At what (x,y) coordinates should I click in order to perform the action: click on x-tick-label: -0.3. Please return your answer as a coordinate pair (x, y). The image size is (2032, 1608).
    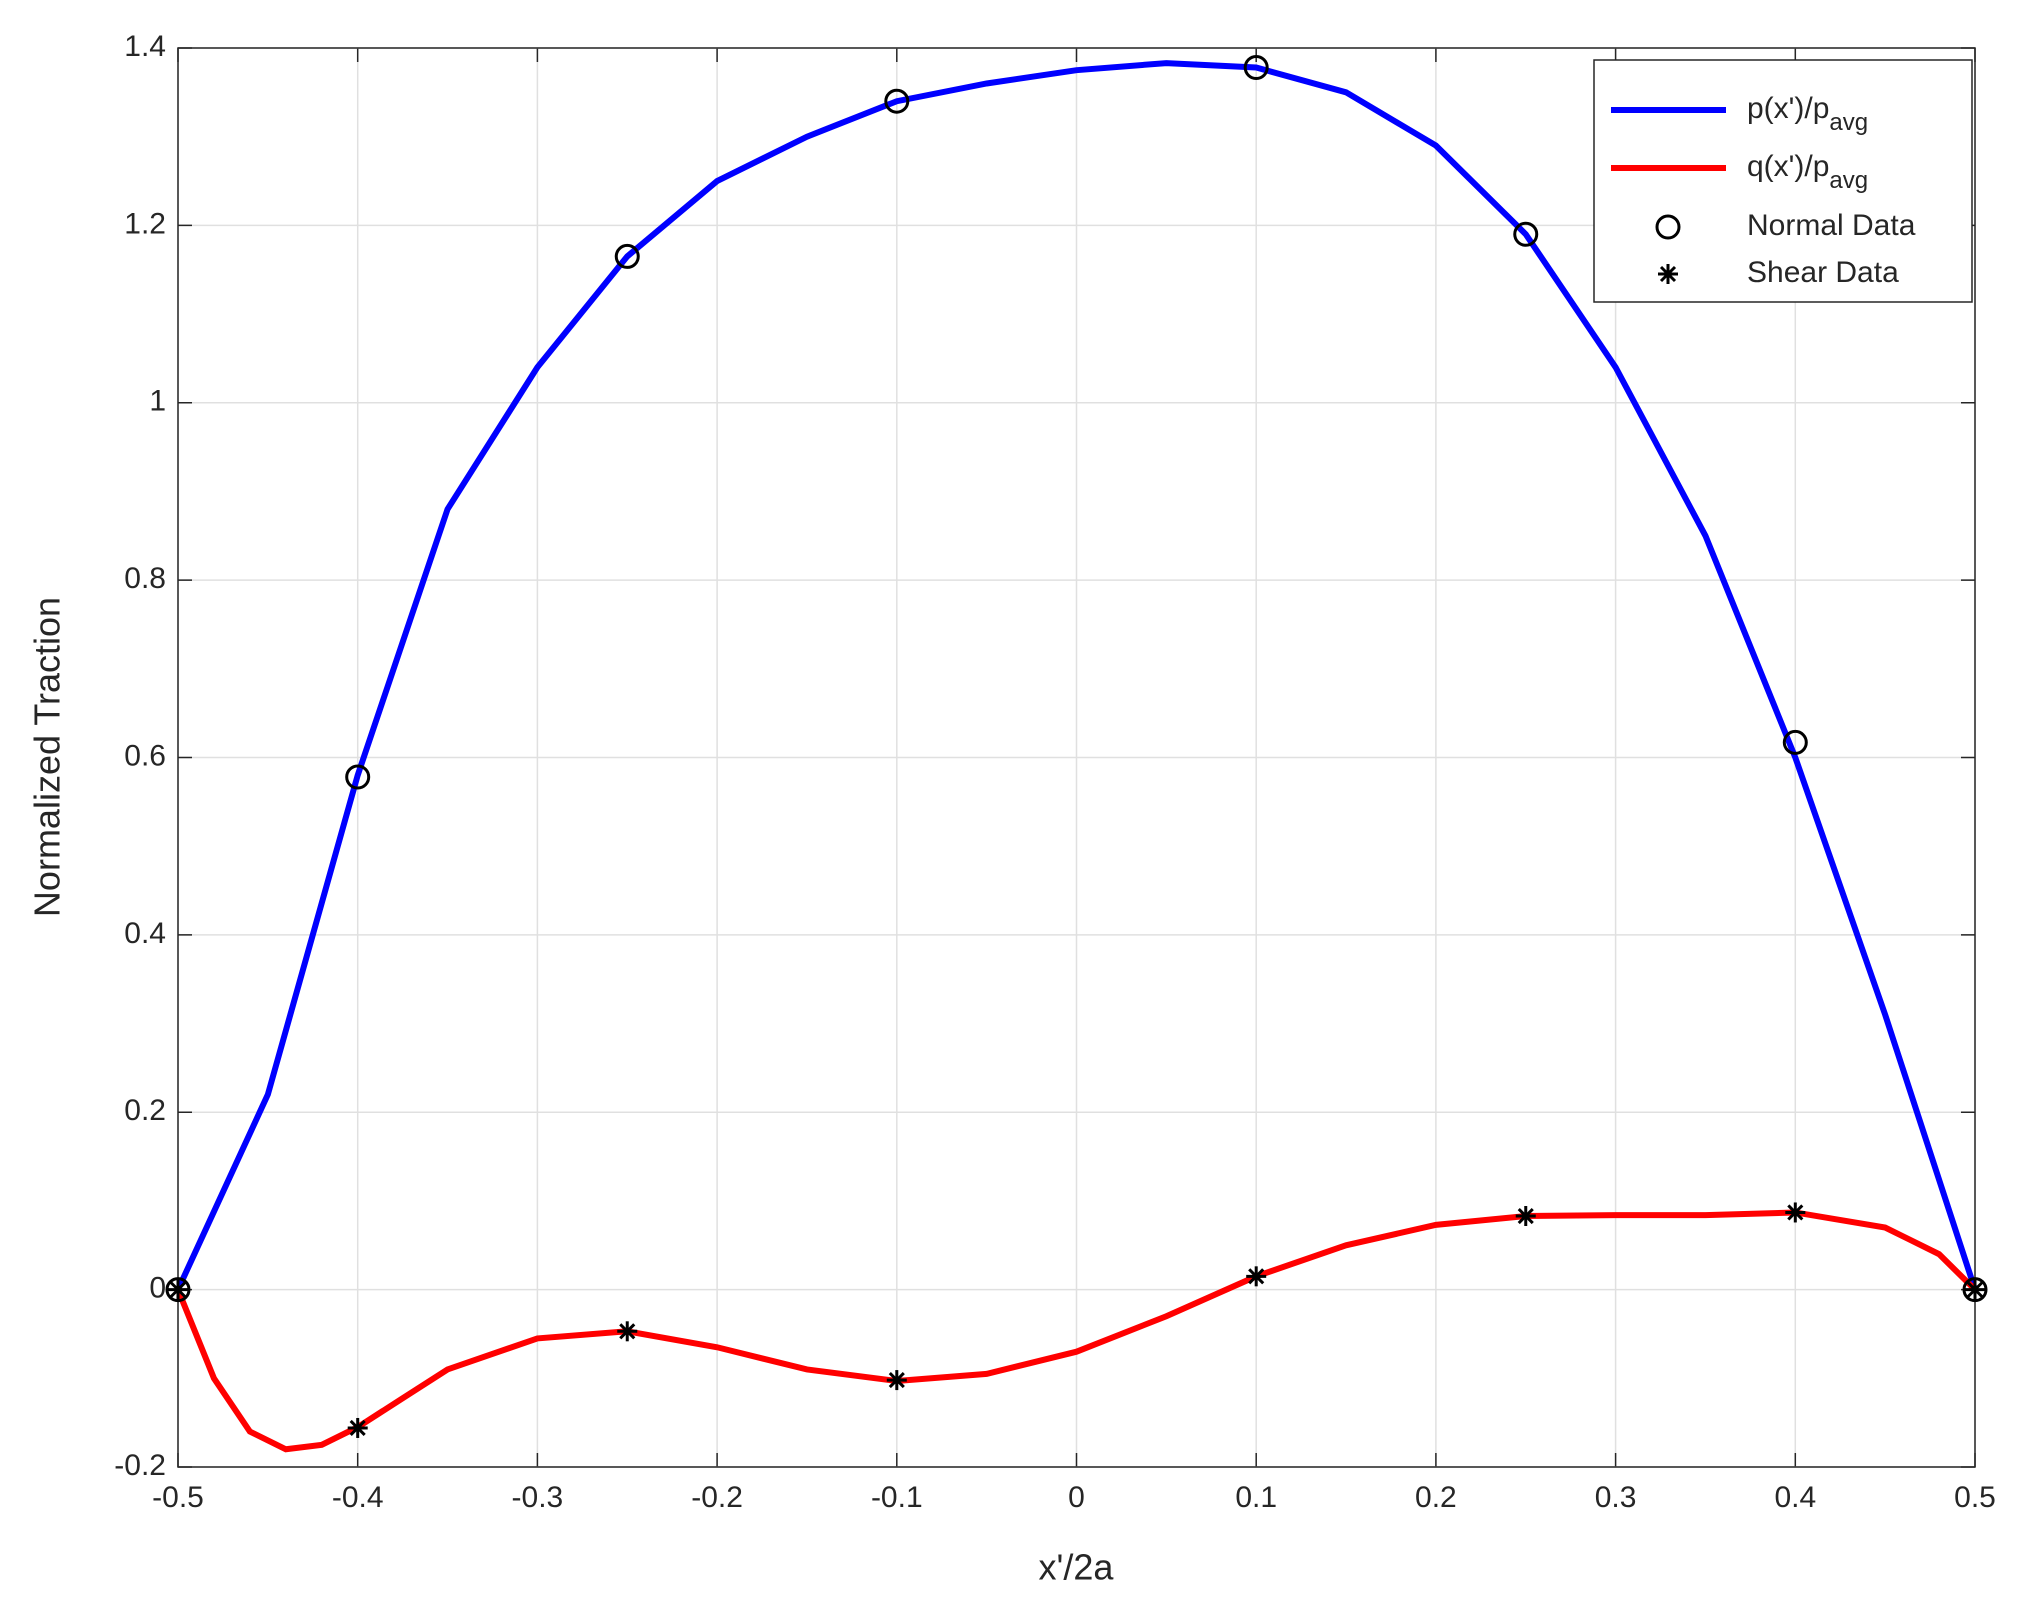
    Looking at the image, I should click on (538, 1497).